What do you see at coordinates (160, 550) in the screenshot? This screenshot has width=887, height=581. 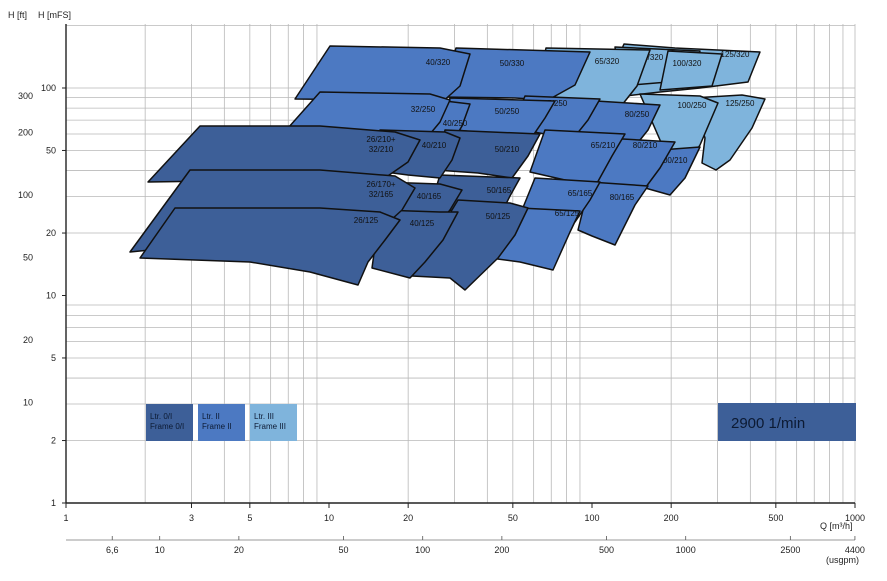 I see `x2-tick-label: 10` at bounding box center [160, 550].